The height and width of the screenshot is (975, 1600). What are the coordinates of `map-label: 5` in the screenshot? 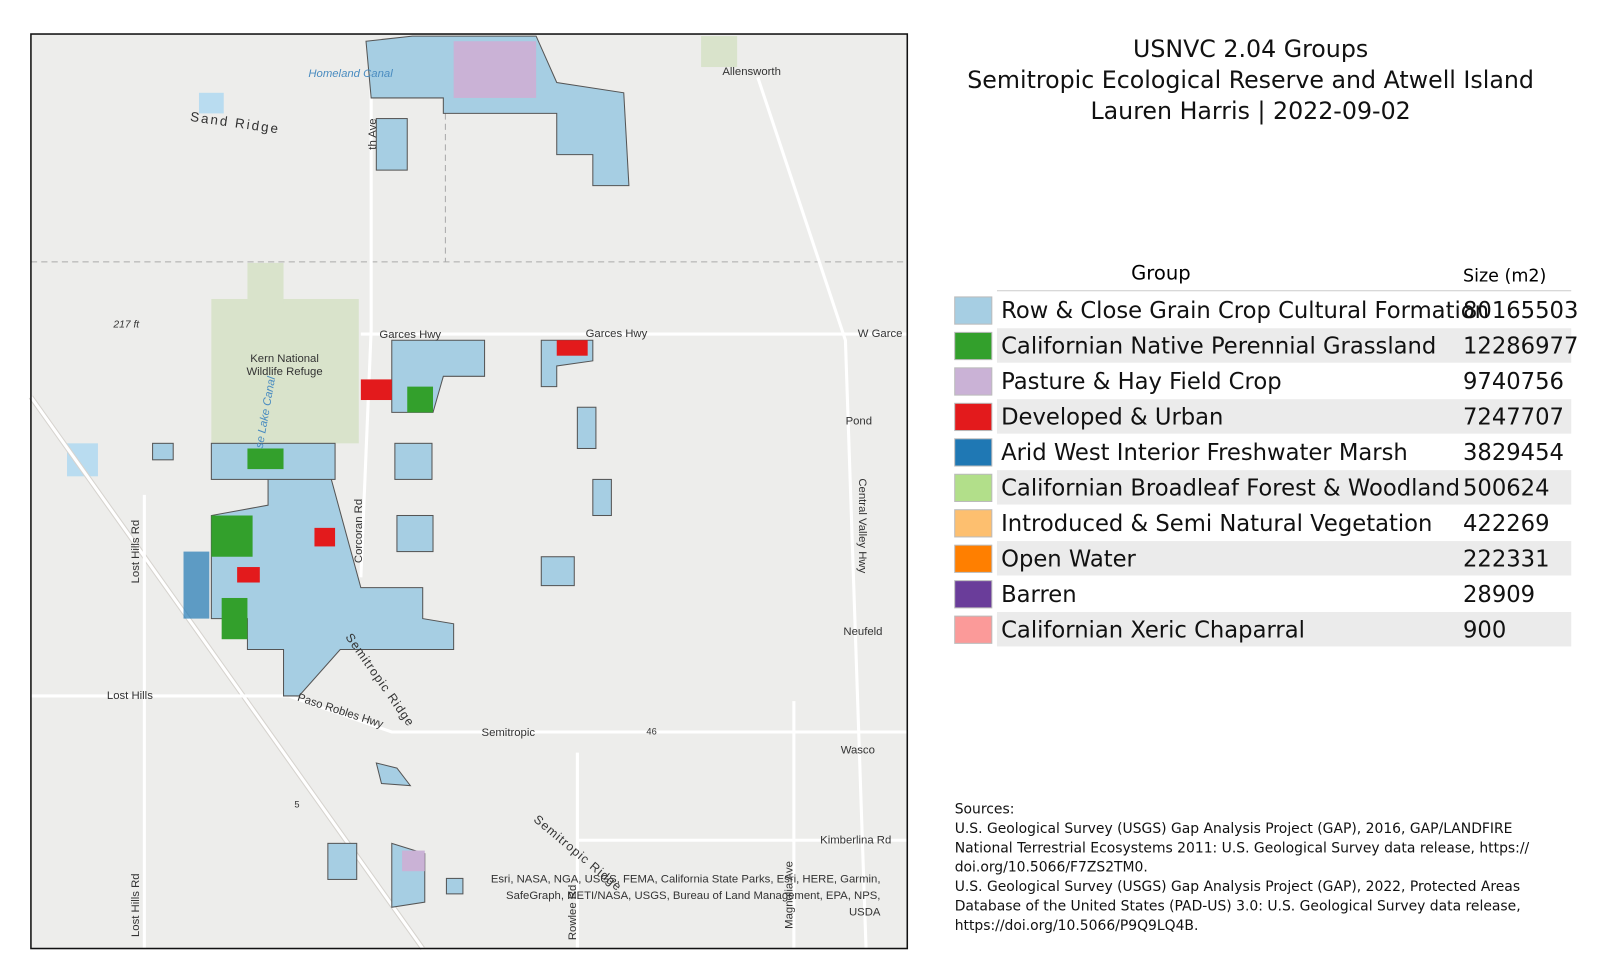 It's located at (296, 805).